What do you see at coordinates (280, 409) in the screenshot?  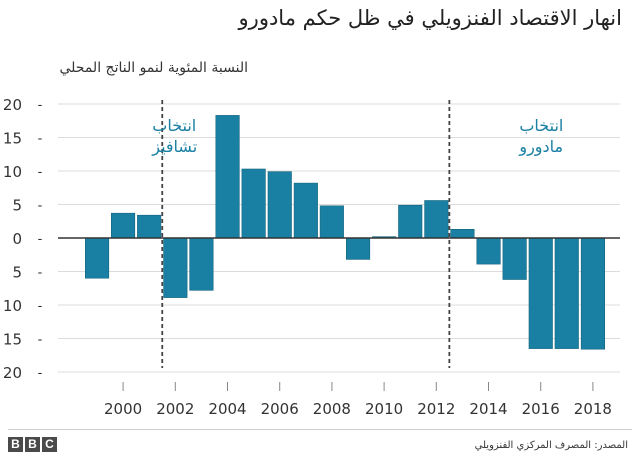 I see `x-tick-label: 2006` at bounding box center [280, 409].